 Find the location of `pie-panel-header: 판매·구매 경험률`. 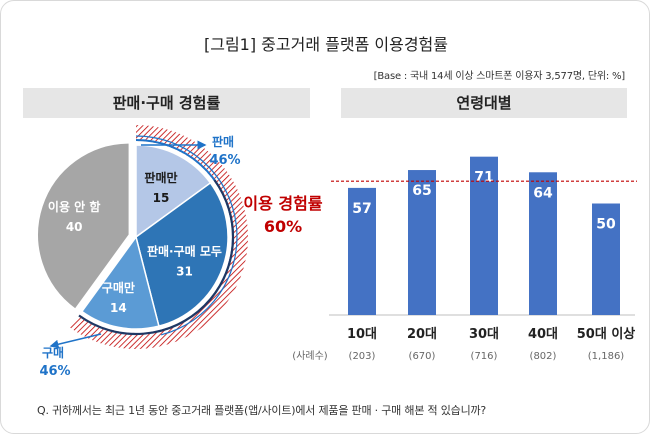

pie-panel-header: 판매·구매 경험률 is located at coordinates (166, 103).